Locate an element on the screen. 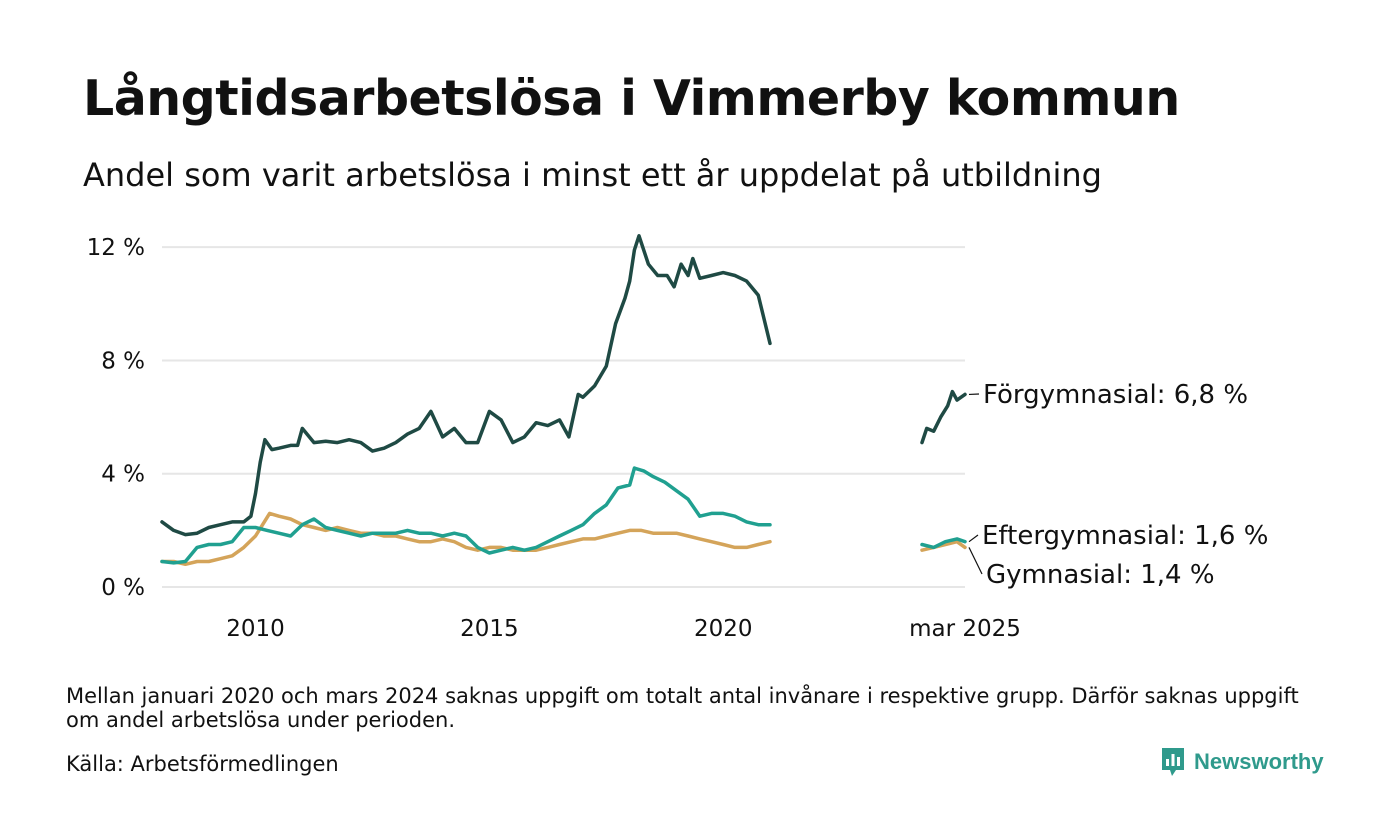 The height and width of the screenshot is (840, 1400). brand-name: Newsworthy is located at coordinates (1259, 761).